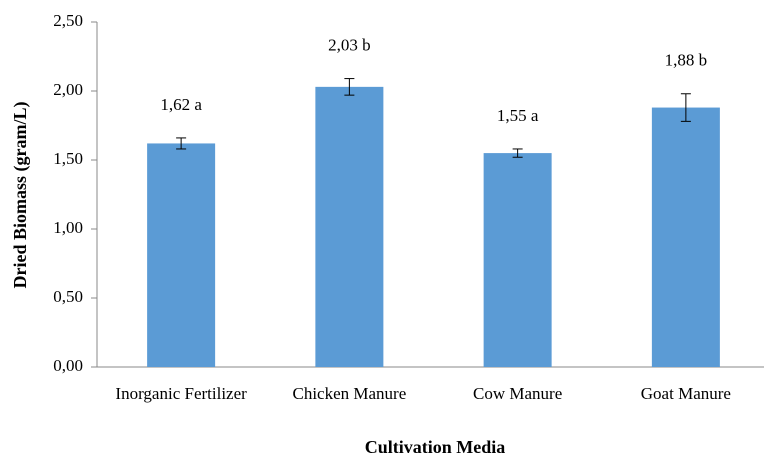 The height and width of the screenshot is (459, 764). I want to click on y-tick-label: 2,50, so click(68, 20).